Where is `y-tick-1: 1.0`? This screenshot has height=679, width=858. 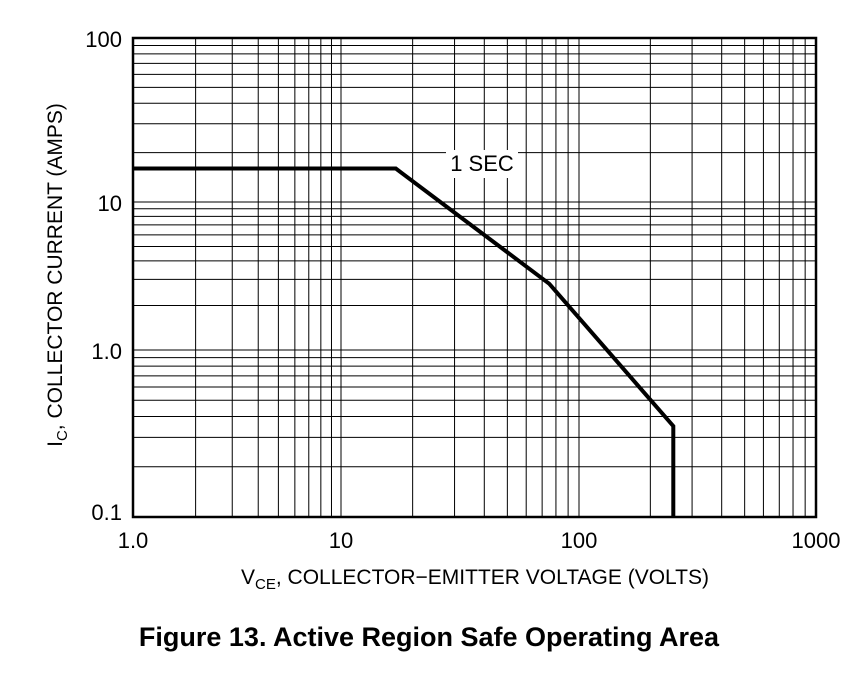
y-tick-1: 1.0 is located at coordinates (106, 351).